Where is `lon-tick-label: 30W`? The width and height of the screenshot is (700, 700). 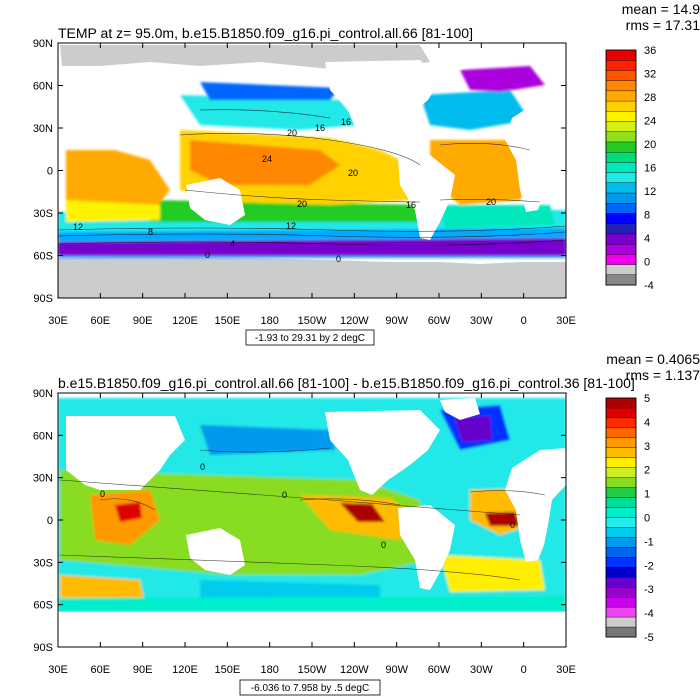
lon-tick-label: 30W is located at coordinates (481, 321).